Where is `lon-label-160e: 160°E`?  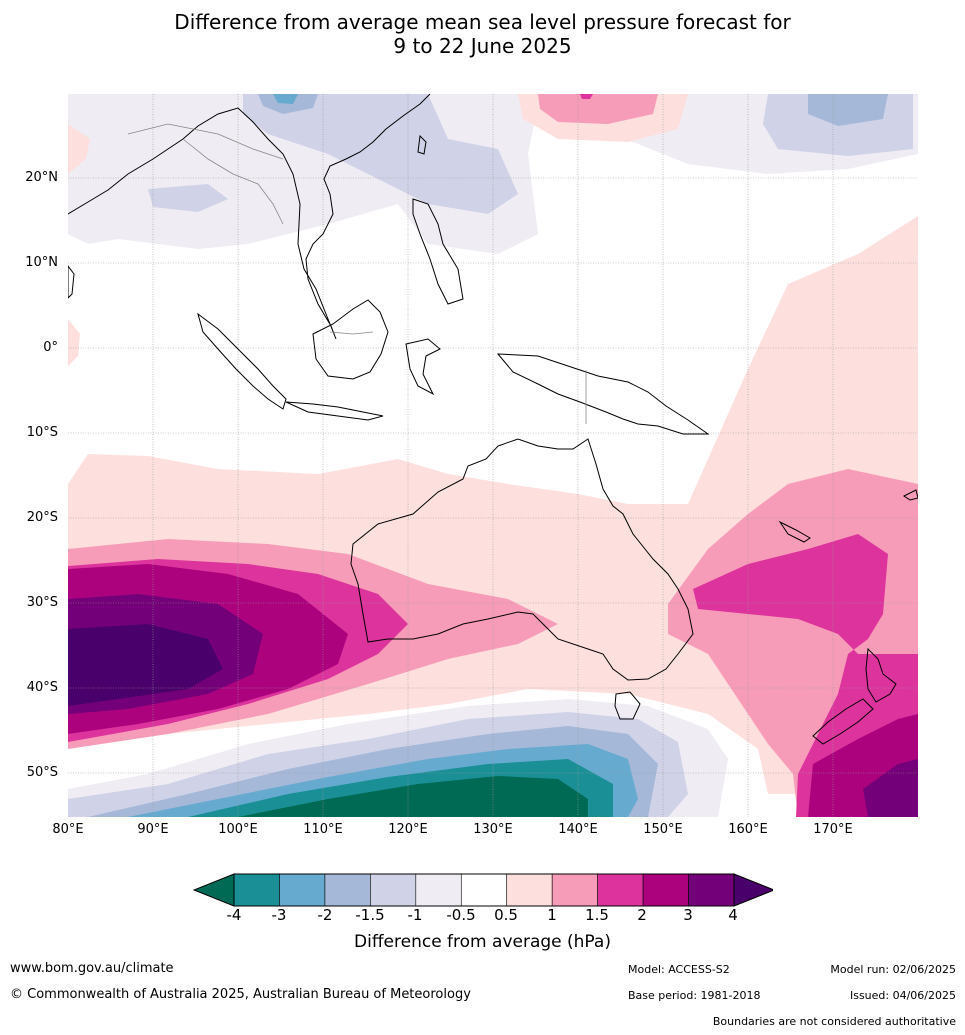 lon-label-160e: 160°E is located at coordinates (748, 829).